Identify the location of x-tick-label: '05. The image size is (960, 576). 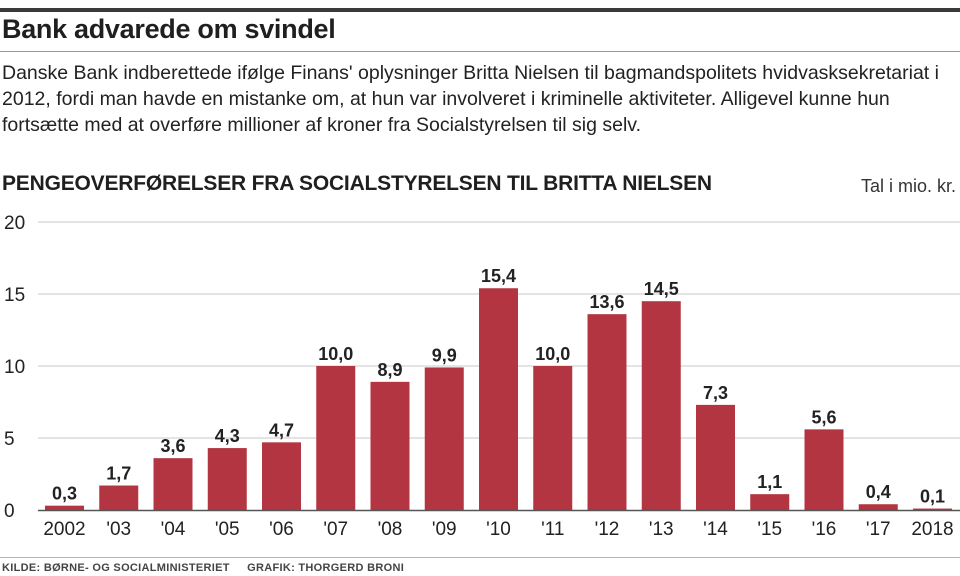
(227, 529).